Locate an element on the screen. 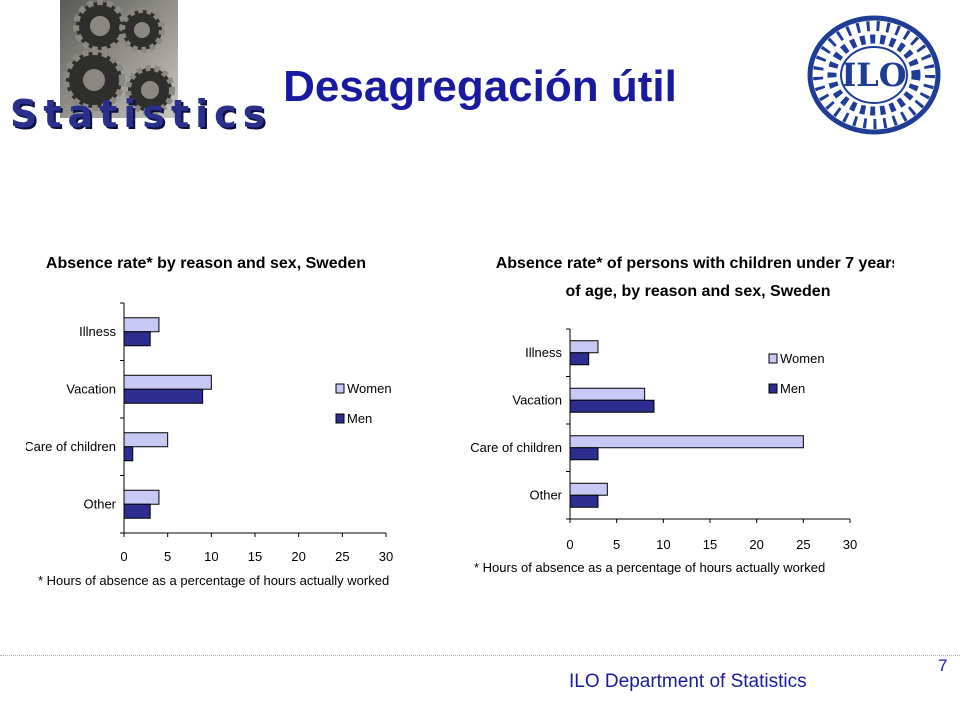  footer-text: ILO Department of Statistics is located at coordinates (688, 681).